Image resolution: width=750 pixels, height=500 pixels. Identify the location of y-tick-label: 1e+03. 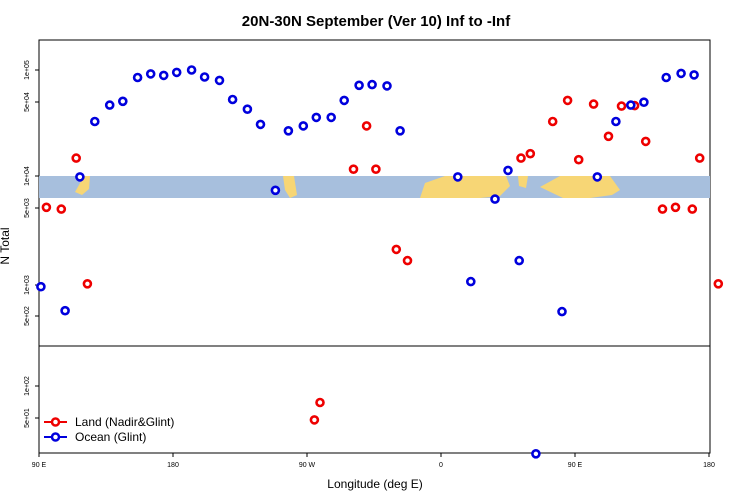
(27, 285).